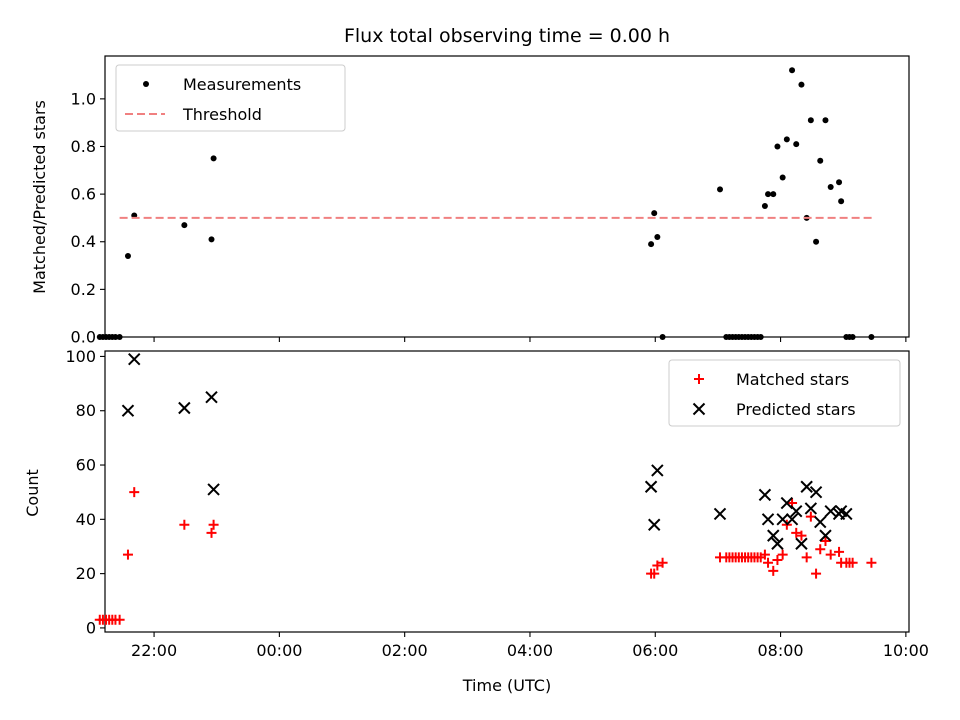 The image size is (960, 720). Describe the element at coordinates (655, 650) in the screenshot. I see `x-tick-label: 06:00` at that location.